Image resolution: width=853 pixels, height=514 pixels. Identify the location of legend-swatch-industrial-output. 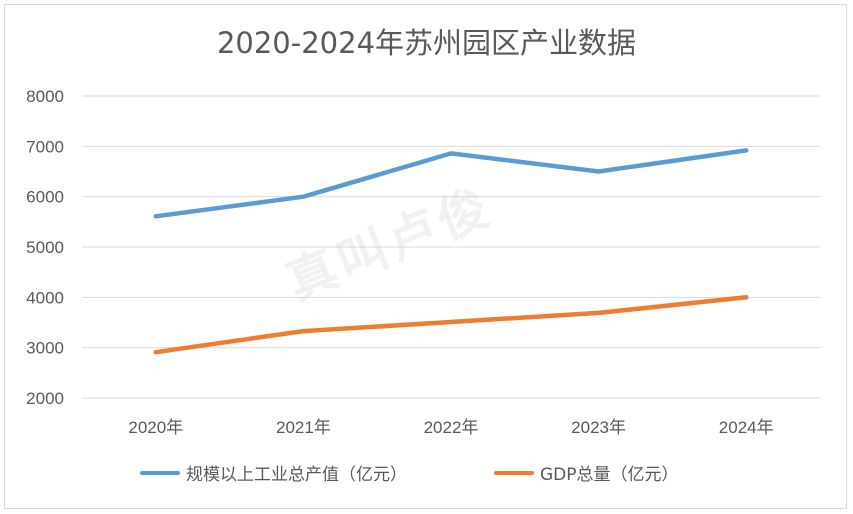
(160, 472).